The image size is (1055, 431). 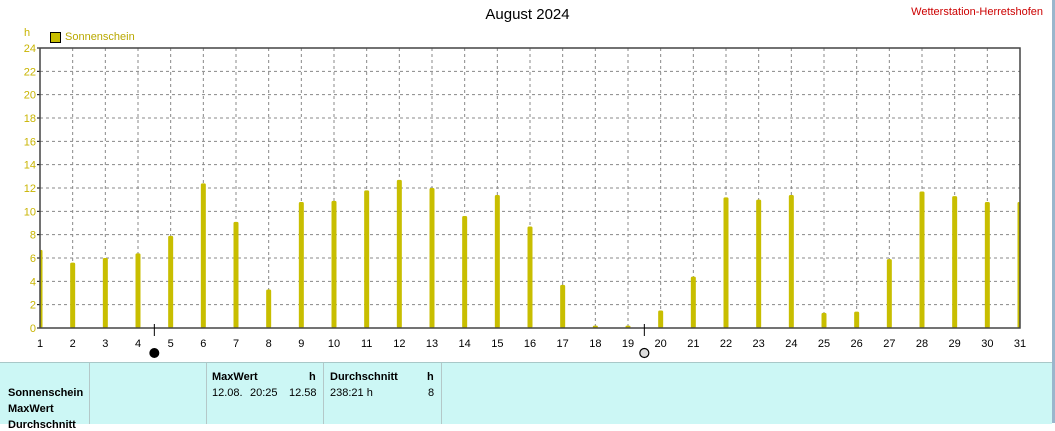 What do you see at coordinates (955, 344) in the screenshot?
I see `x-tick-label: 29` at bounding box center [955, 344].